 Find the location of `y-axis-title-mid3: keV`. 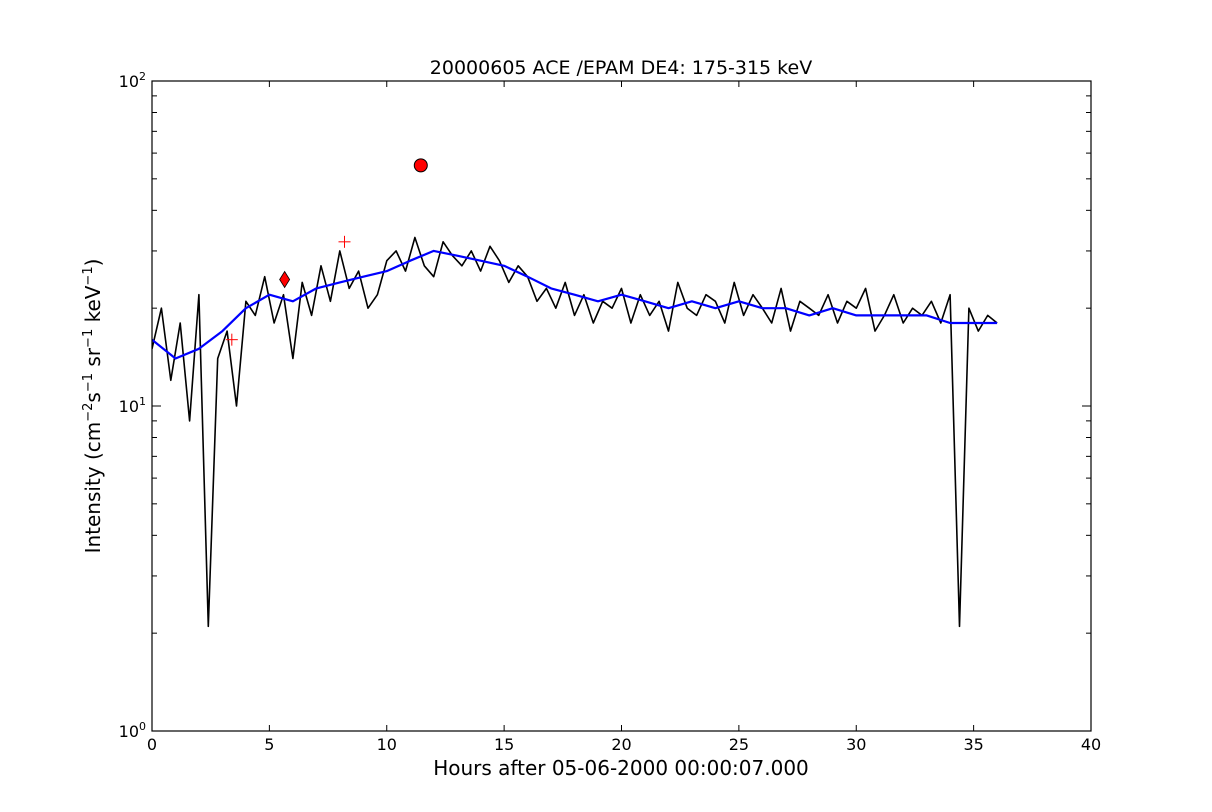

y-axis-title-mid3: keV is located at coordinates (93, 303).